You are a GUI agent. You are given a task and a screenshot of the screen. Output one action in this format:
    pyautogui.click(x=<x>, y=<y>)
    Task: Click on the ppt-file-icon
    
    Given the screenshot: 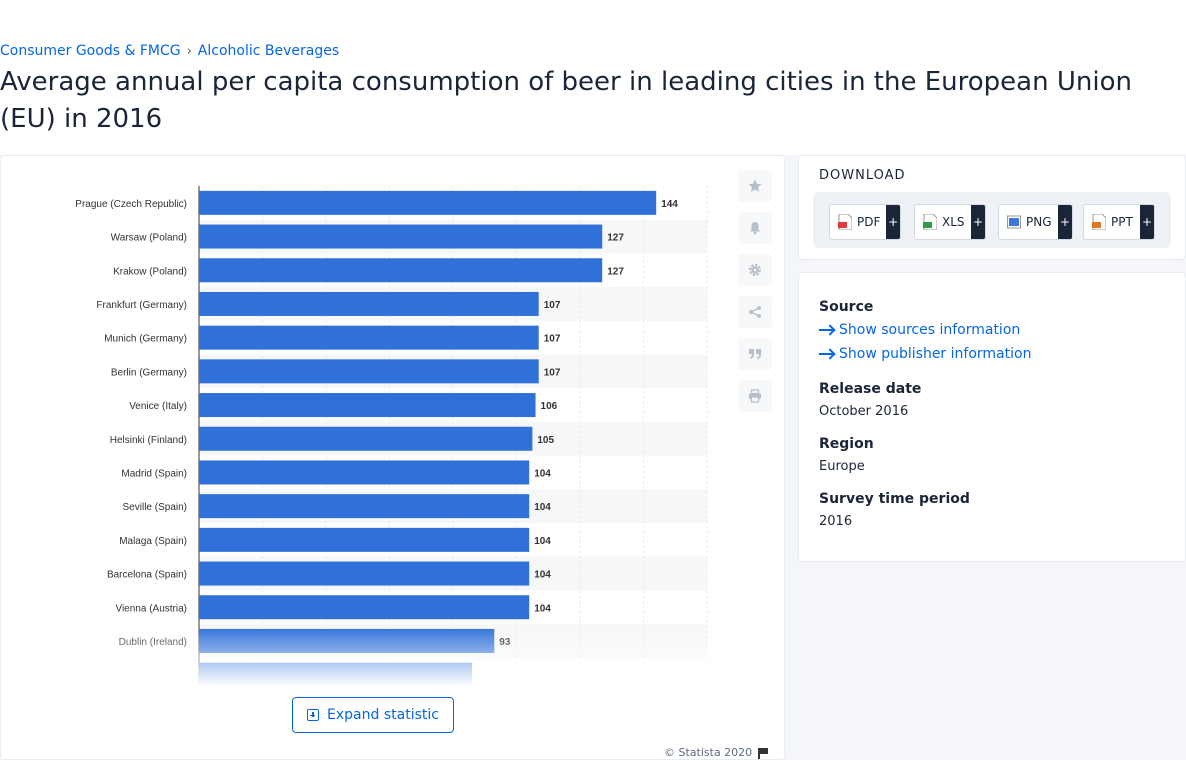 What is the action you would take?
    pyautogui.click(x=1099, y=222)
    